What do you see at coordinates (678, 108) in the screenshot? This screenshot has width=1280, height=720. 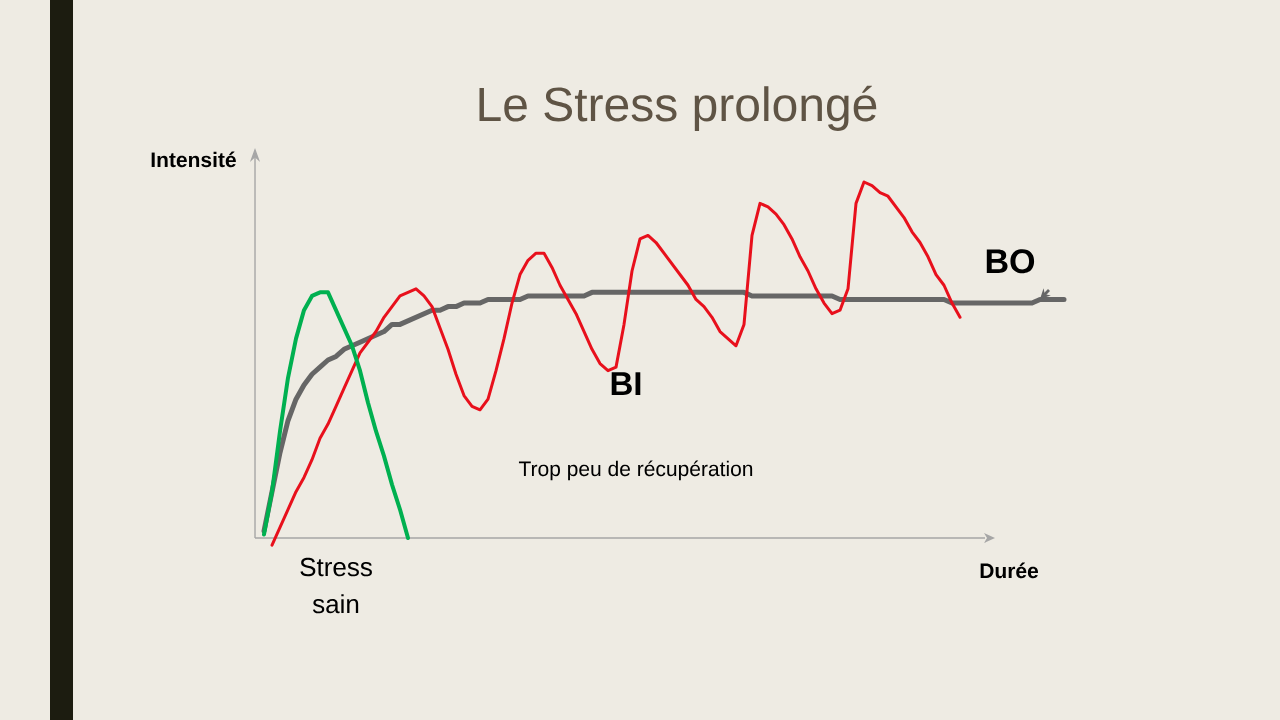 I see `chart-title: Le Stress prolongé` at bounding box center [678, 108].